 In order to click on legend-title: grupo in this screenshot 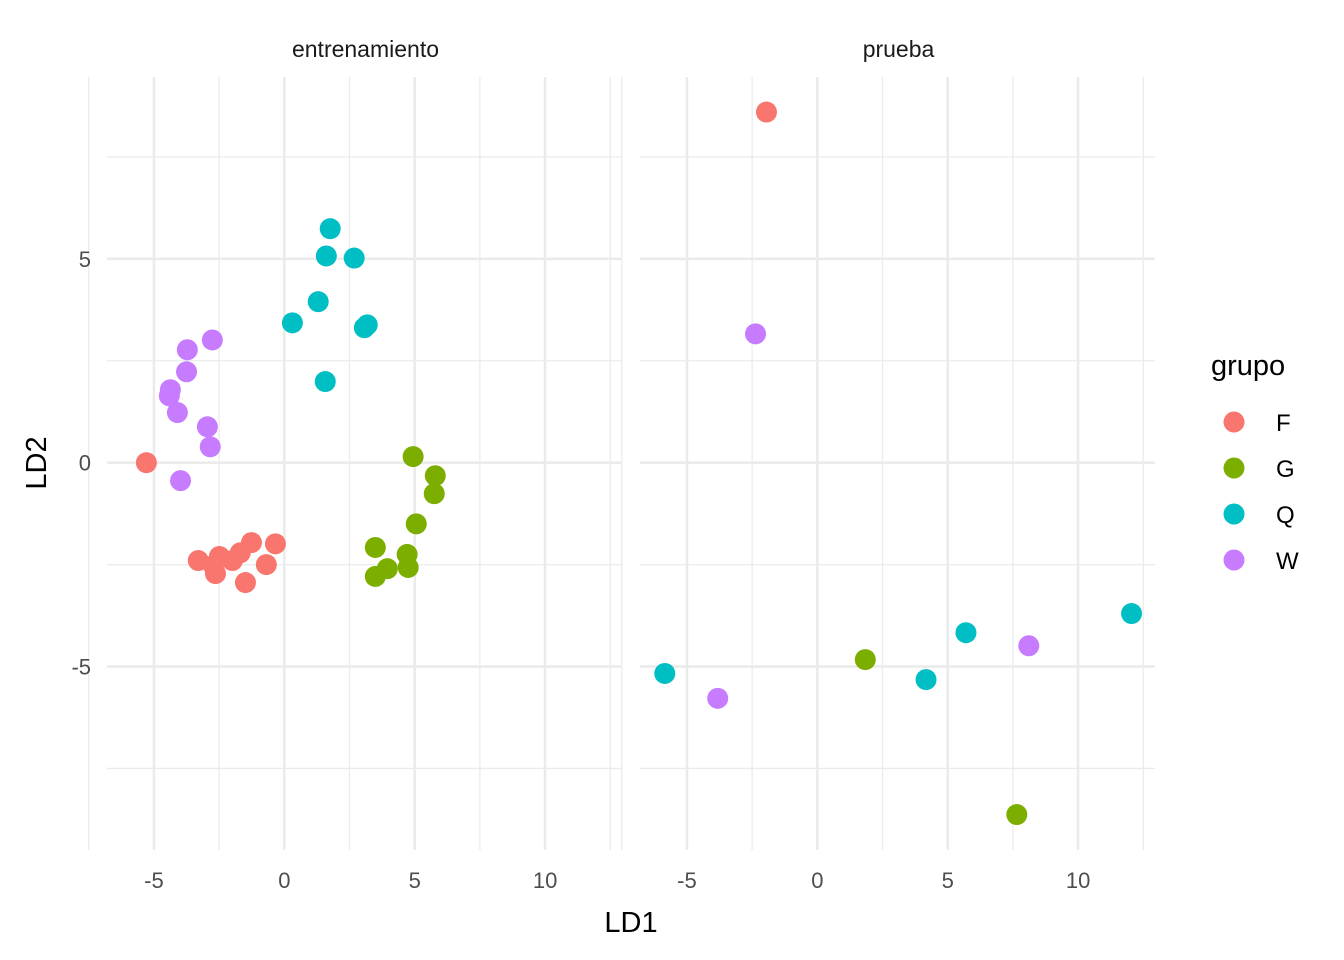, I will do `click(1248, 366)`.